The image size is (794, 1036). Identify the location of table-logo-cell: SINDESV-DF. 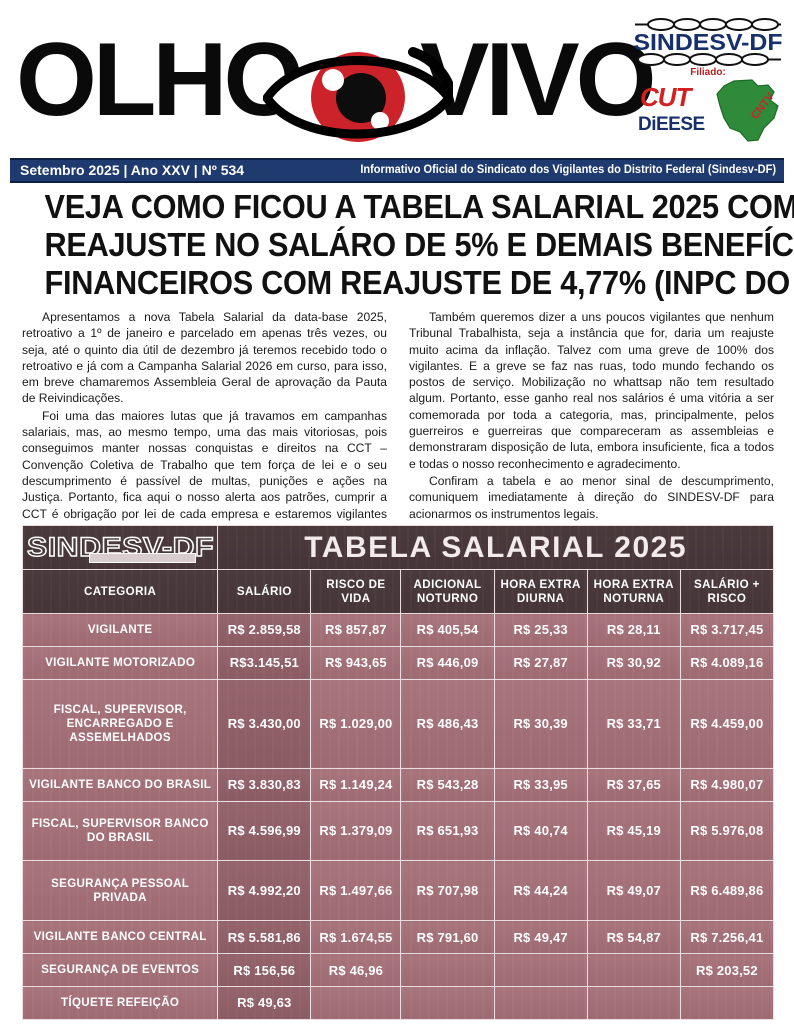
(120, 547).